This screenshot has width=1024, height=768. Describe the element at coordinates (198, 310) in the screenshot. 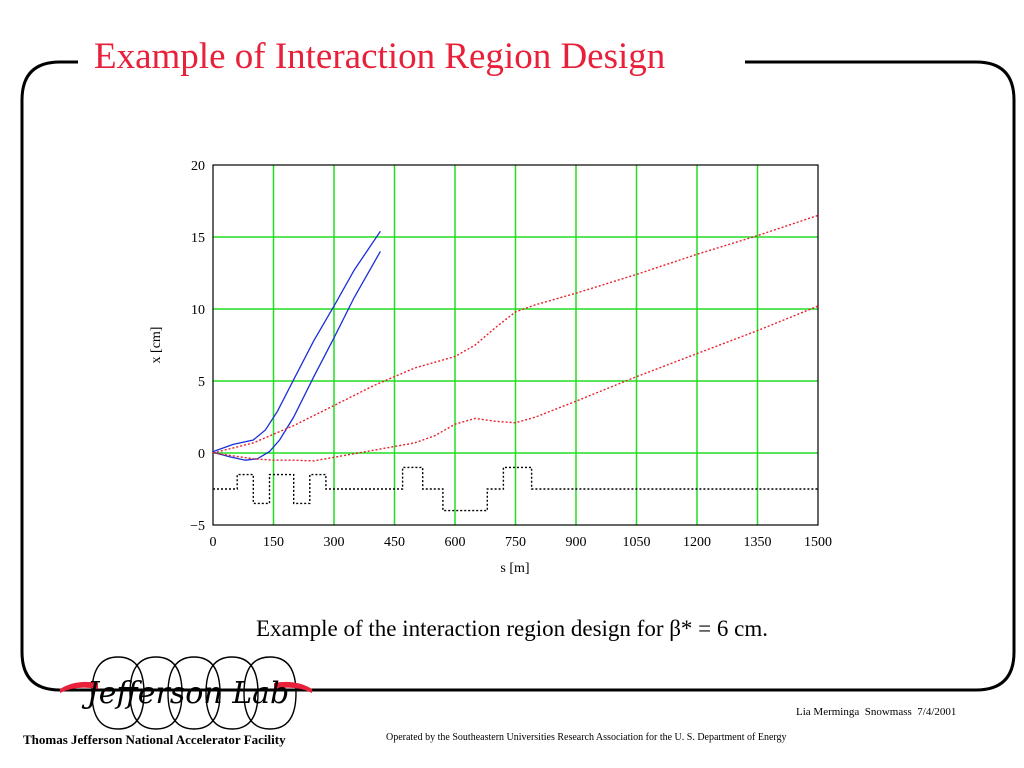

I see `y-tick-label: 10` at that location.